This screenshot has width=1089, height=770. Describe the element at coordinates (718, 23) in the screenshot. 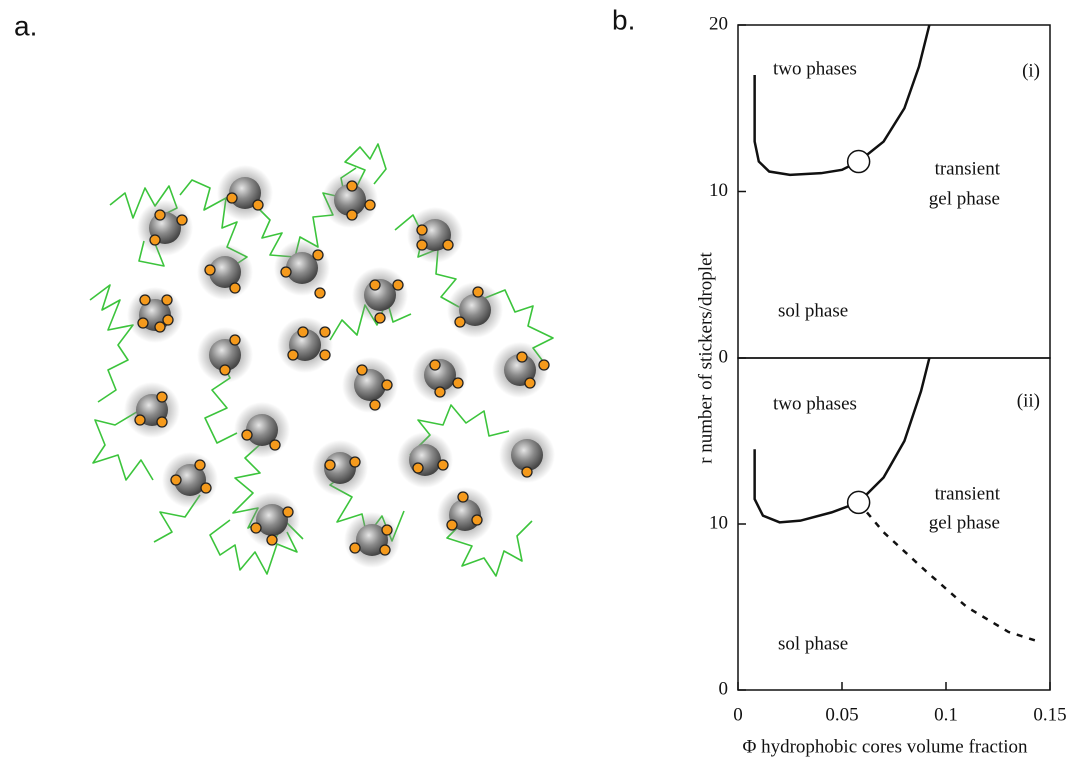

I see `y-tick-label: 20` at that location.